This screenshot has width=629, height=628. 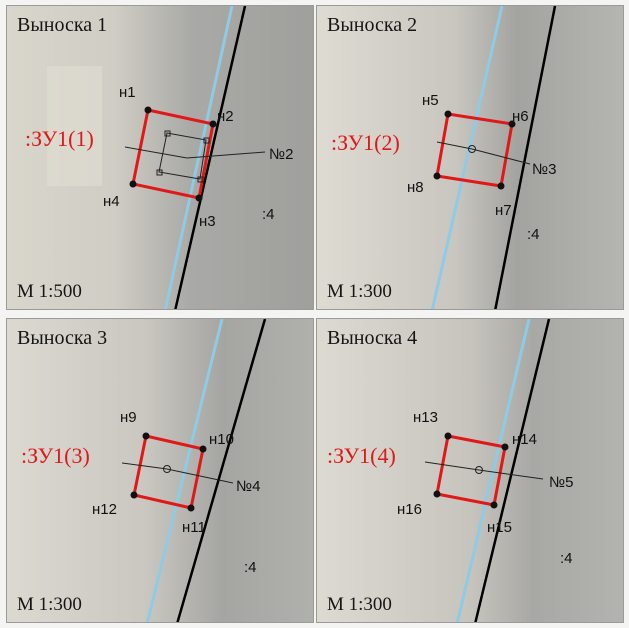 What do you see at coordinates (372, 338) in the screenshot?
I see `callout-title: Выноска 4` at bounding box center [372, 338].